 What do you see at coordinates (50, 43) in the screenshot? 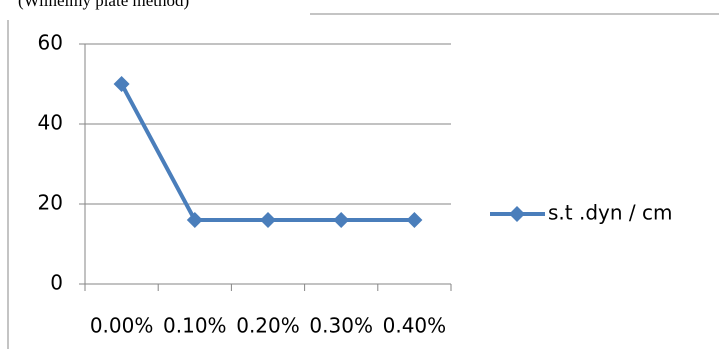
I see `y-tick-label: 60` at bounding box center [50, 43].